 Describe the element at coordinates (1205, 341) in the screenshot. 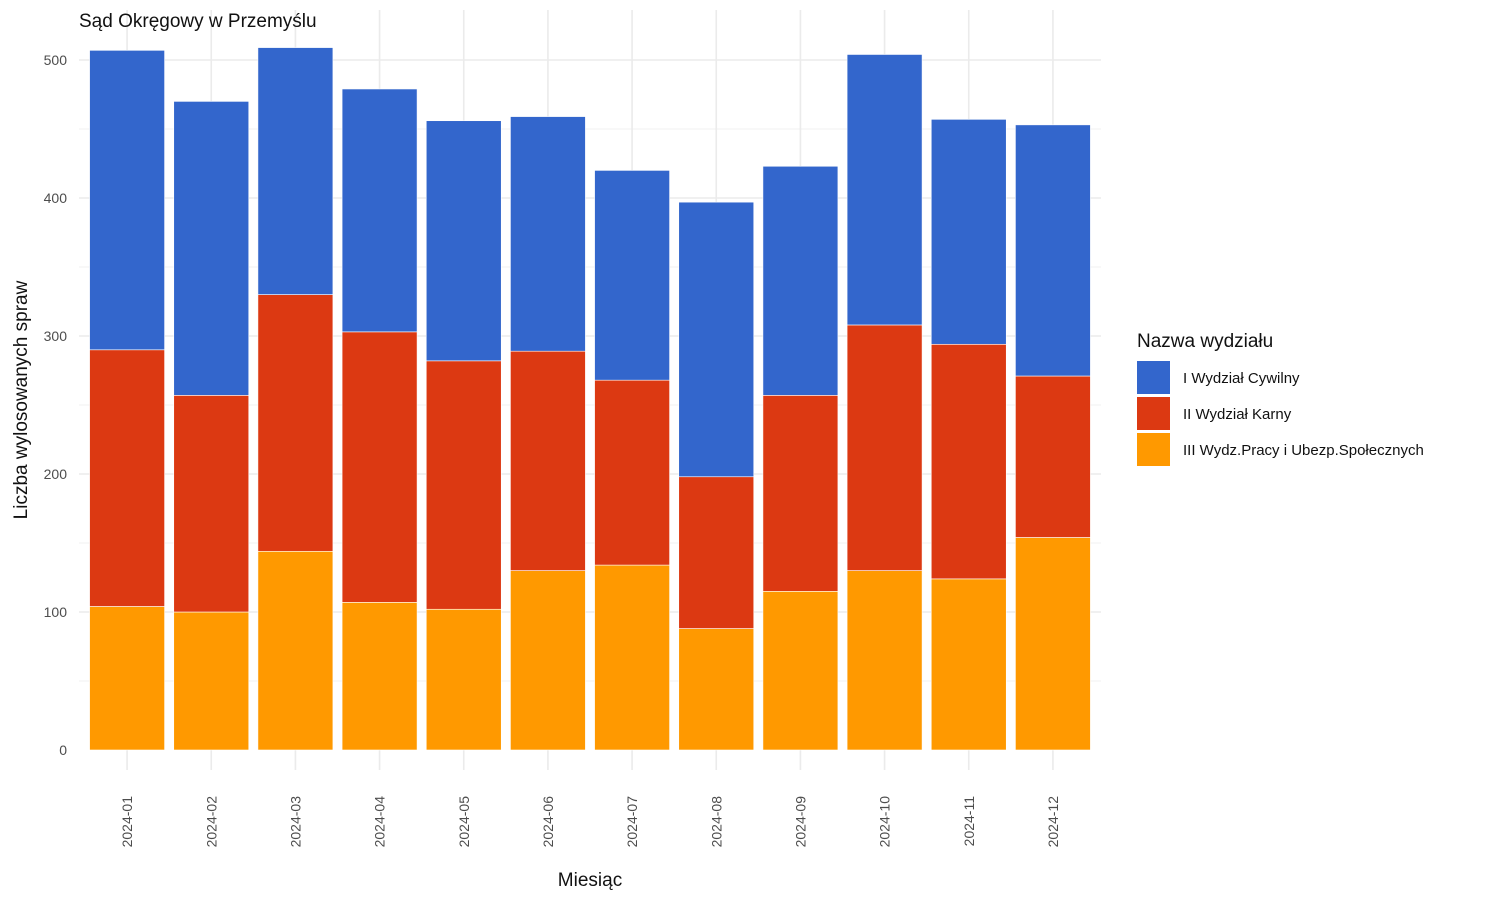

I see `legend-title: Nazwa wydziału` at that location.